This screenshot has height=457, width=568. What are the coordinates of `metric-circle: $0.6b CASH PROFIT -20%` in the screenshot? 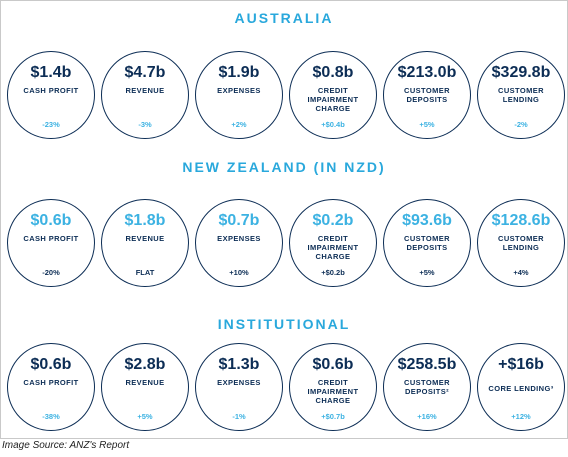 It's located at (51, 243).